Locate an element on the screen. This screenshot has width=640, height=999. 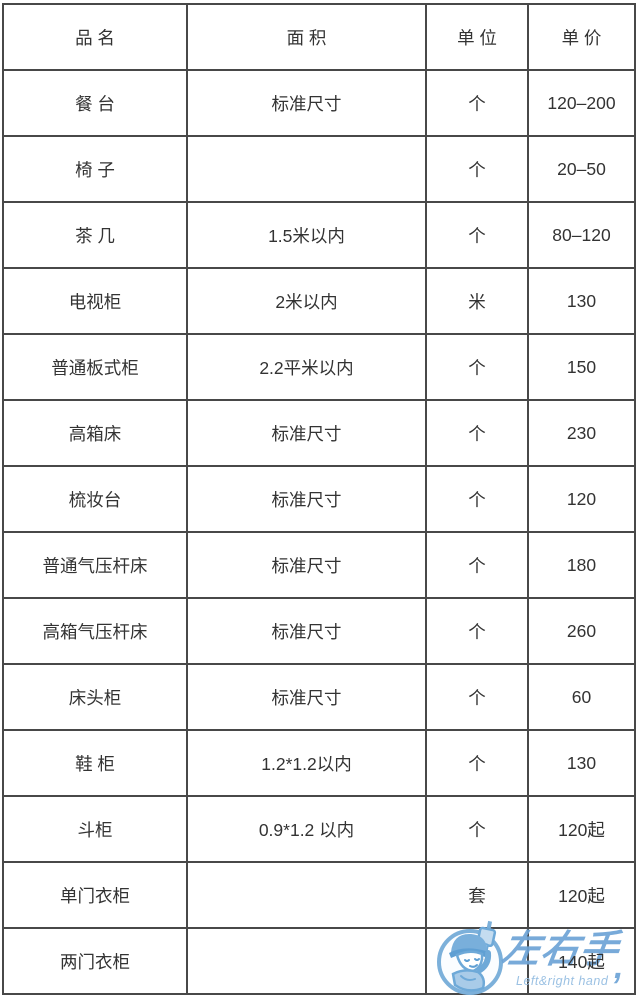
product-cell: 高箱床 is located at coordinates (95, 433).